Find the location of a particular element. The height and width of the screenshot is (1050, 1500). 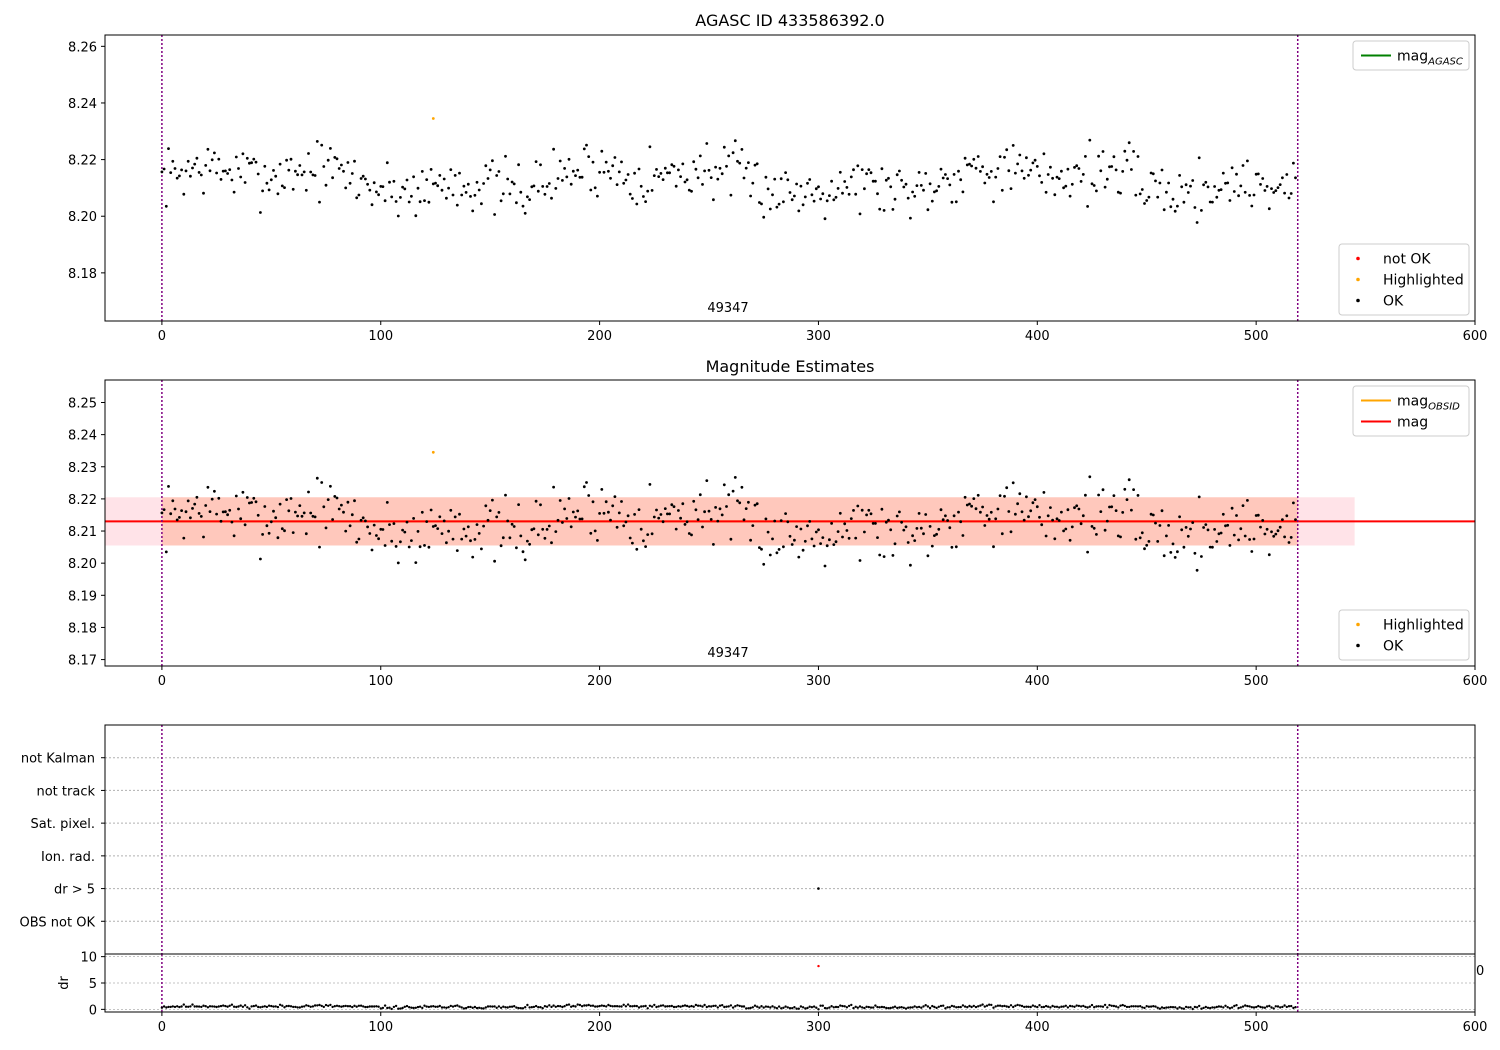

x-tick-label: 0 is located at coordinates (162, 1027).